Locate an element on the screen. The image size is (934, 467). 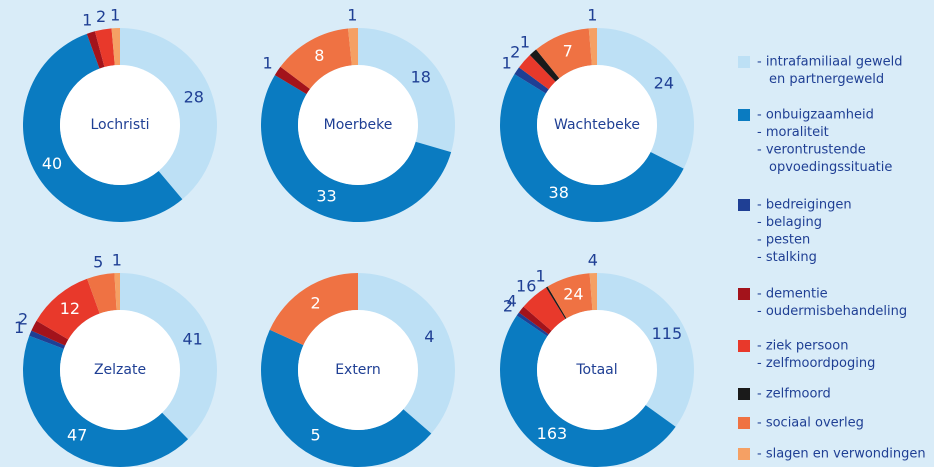
data-label: 8 is located at coordinates (319, 55).